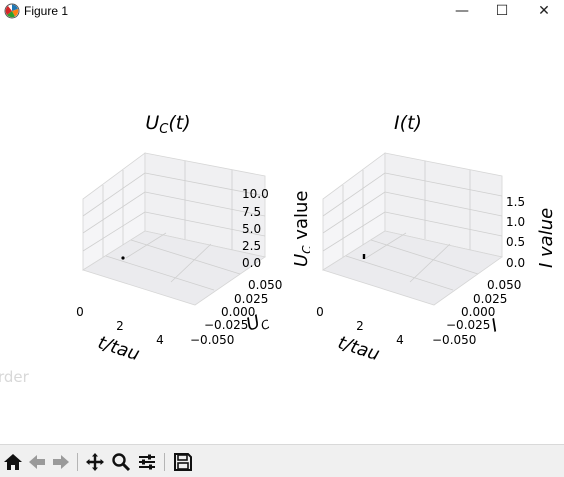  Describe the element at coordinates (251, 229) in the screenshot. I see `left-ztick-2: 5.0` at that location.